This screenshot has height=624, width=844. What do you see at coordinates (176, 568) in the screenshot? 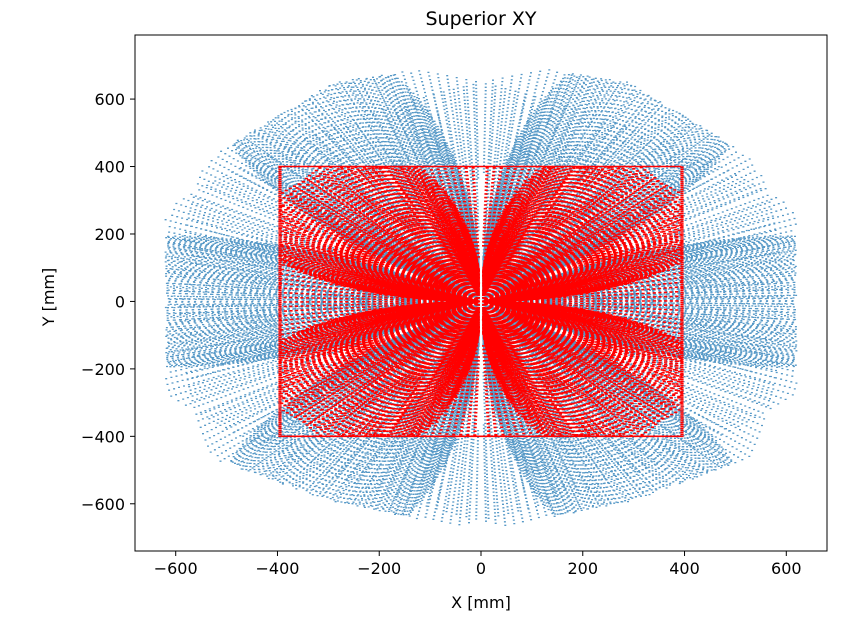
I see `x-tick-label: −600` at bounding box center [176, 568].